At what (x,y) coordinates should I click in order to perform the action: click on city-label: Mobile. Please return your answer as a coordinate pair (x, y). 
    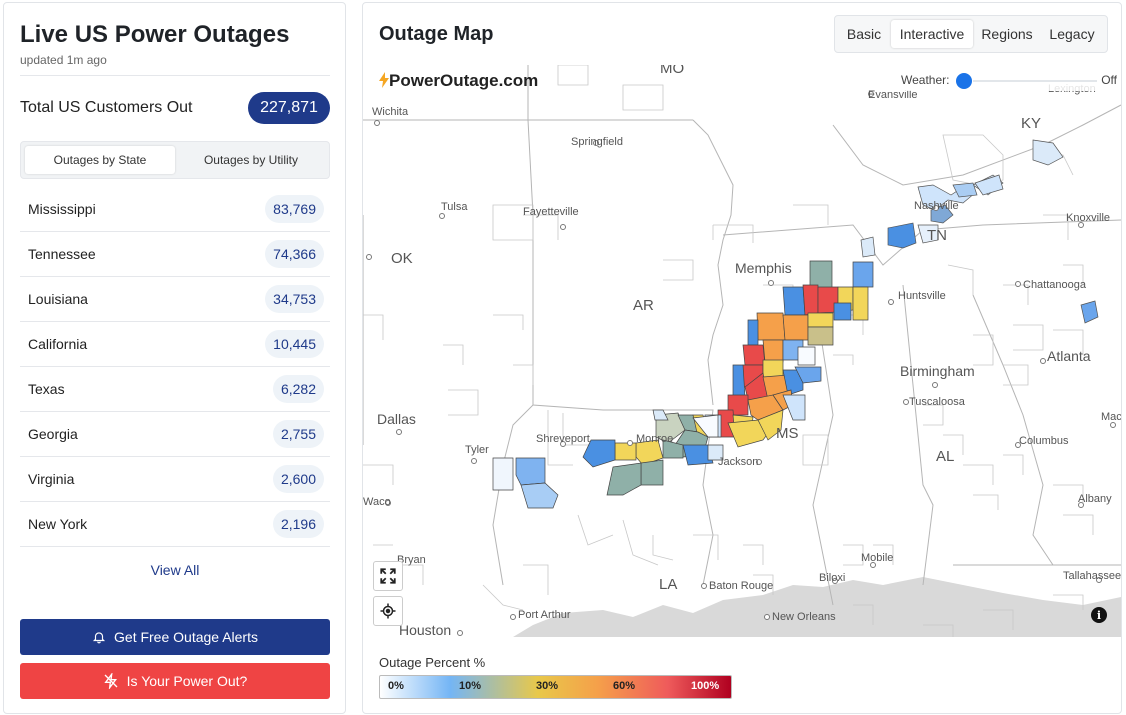
    Looking at the image, I should click on (877, 558).